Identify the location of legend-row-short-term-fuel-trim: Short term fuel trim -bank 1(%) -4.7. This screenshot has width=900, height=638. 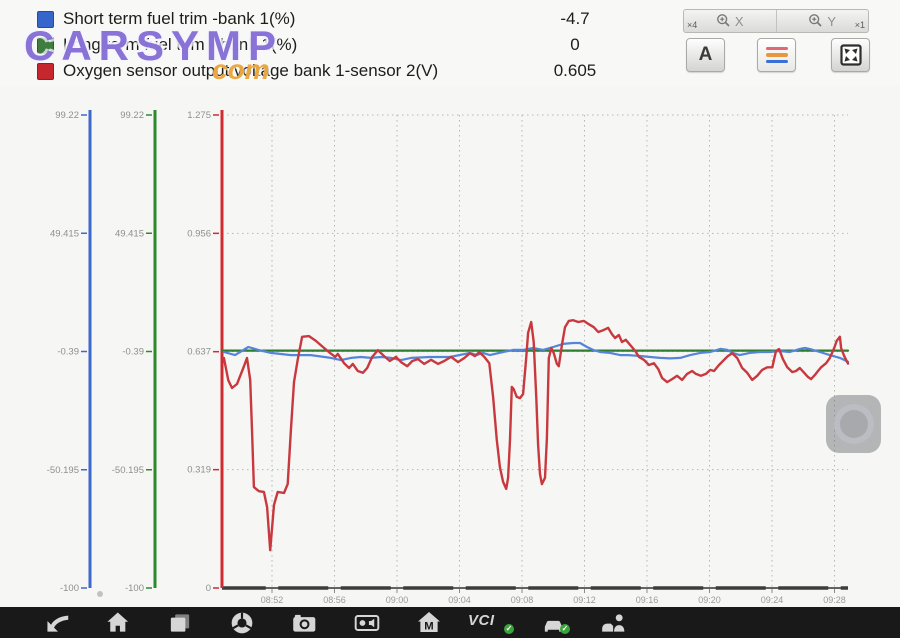
(340, 19).